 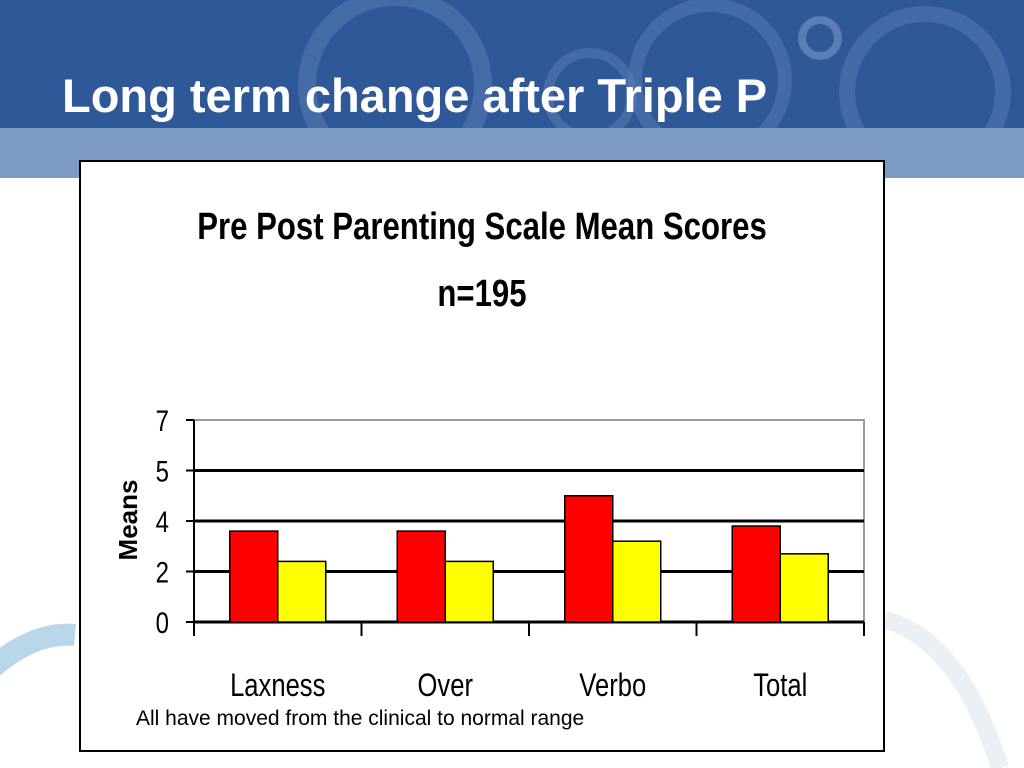 What do you see at coordinates (162, 471) in the screenshot?
I see `y-tick-label: 5` at bounding box center [162, 471].